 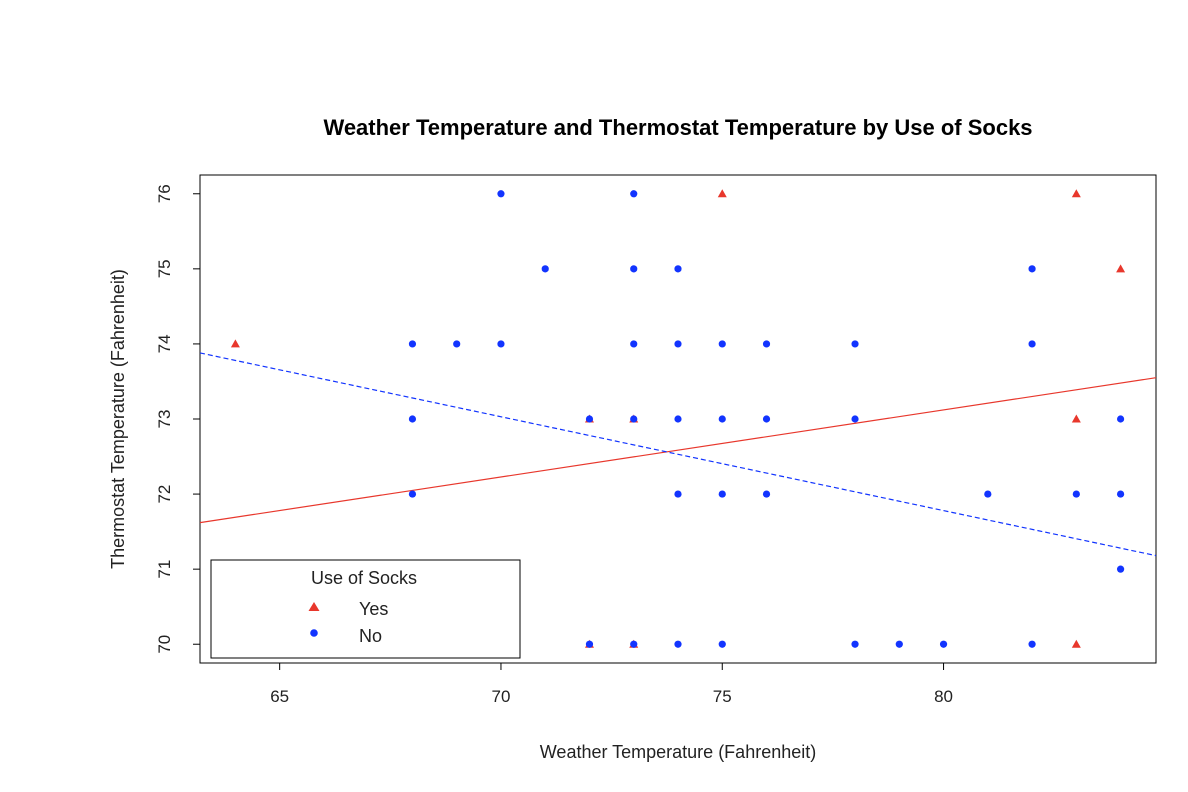 I want to click on y-tick-label: 72, so click(x=164, y=494).